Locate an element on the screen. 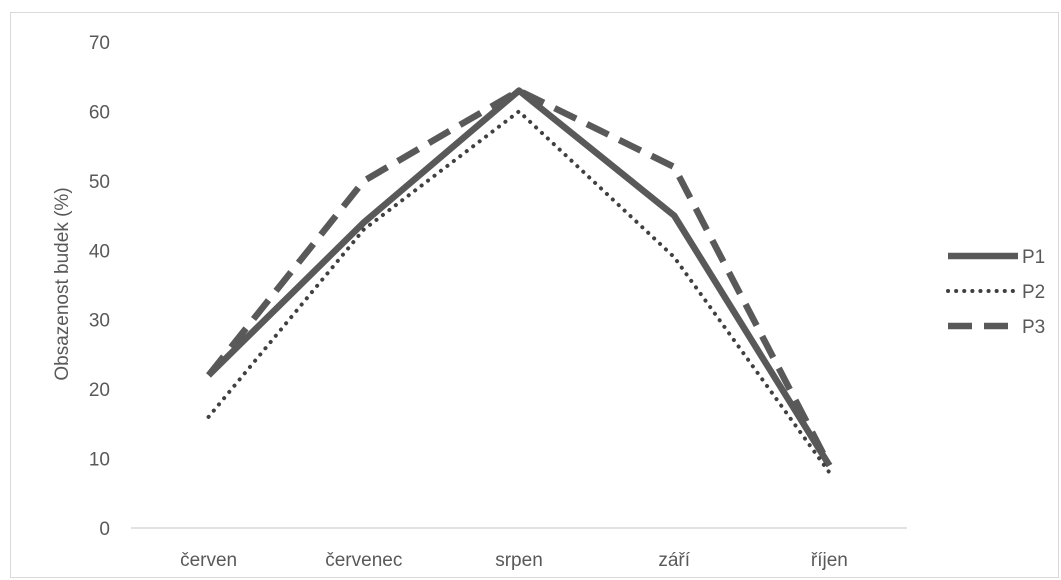 This screenshot has height=580, width=1061. y-tick-label: 40 is located at coordinates (99, 251).